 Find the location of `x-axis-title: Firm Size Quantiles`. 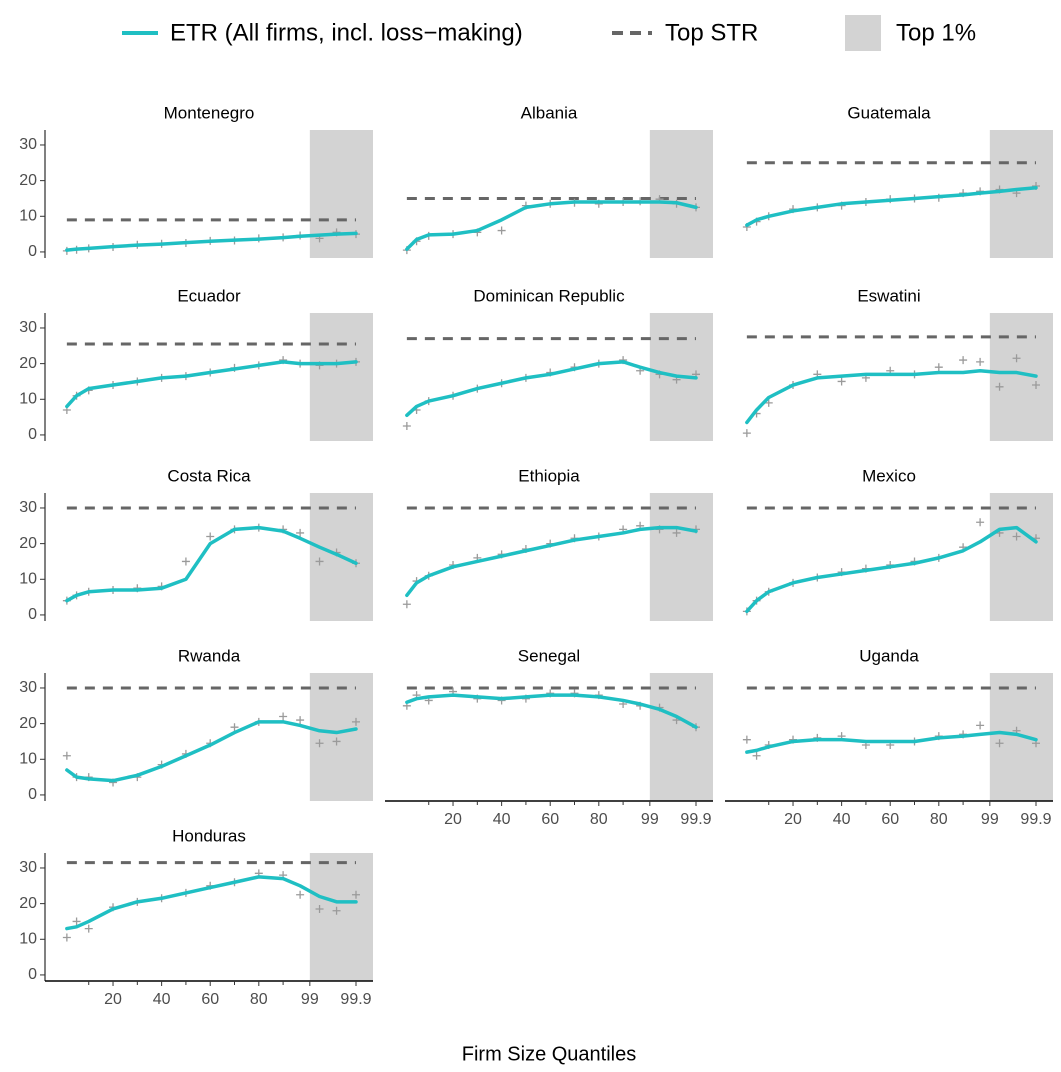

x-axis-title: Firm Size Quantiles is located at coordinates (549, 1054).